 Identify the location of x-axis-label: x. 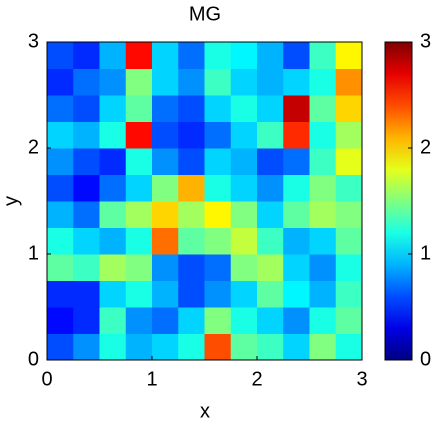
(205, 411).